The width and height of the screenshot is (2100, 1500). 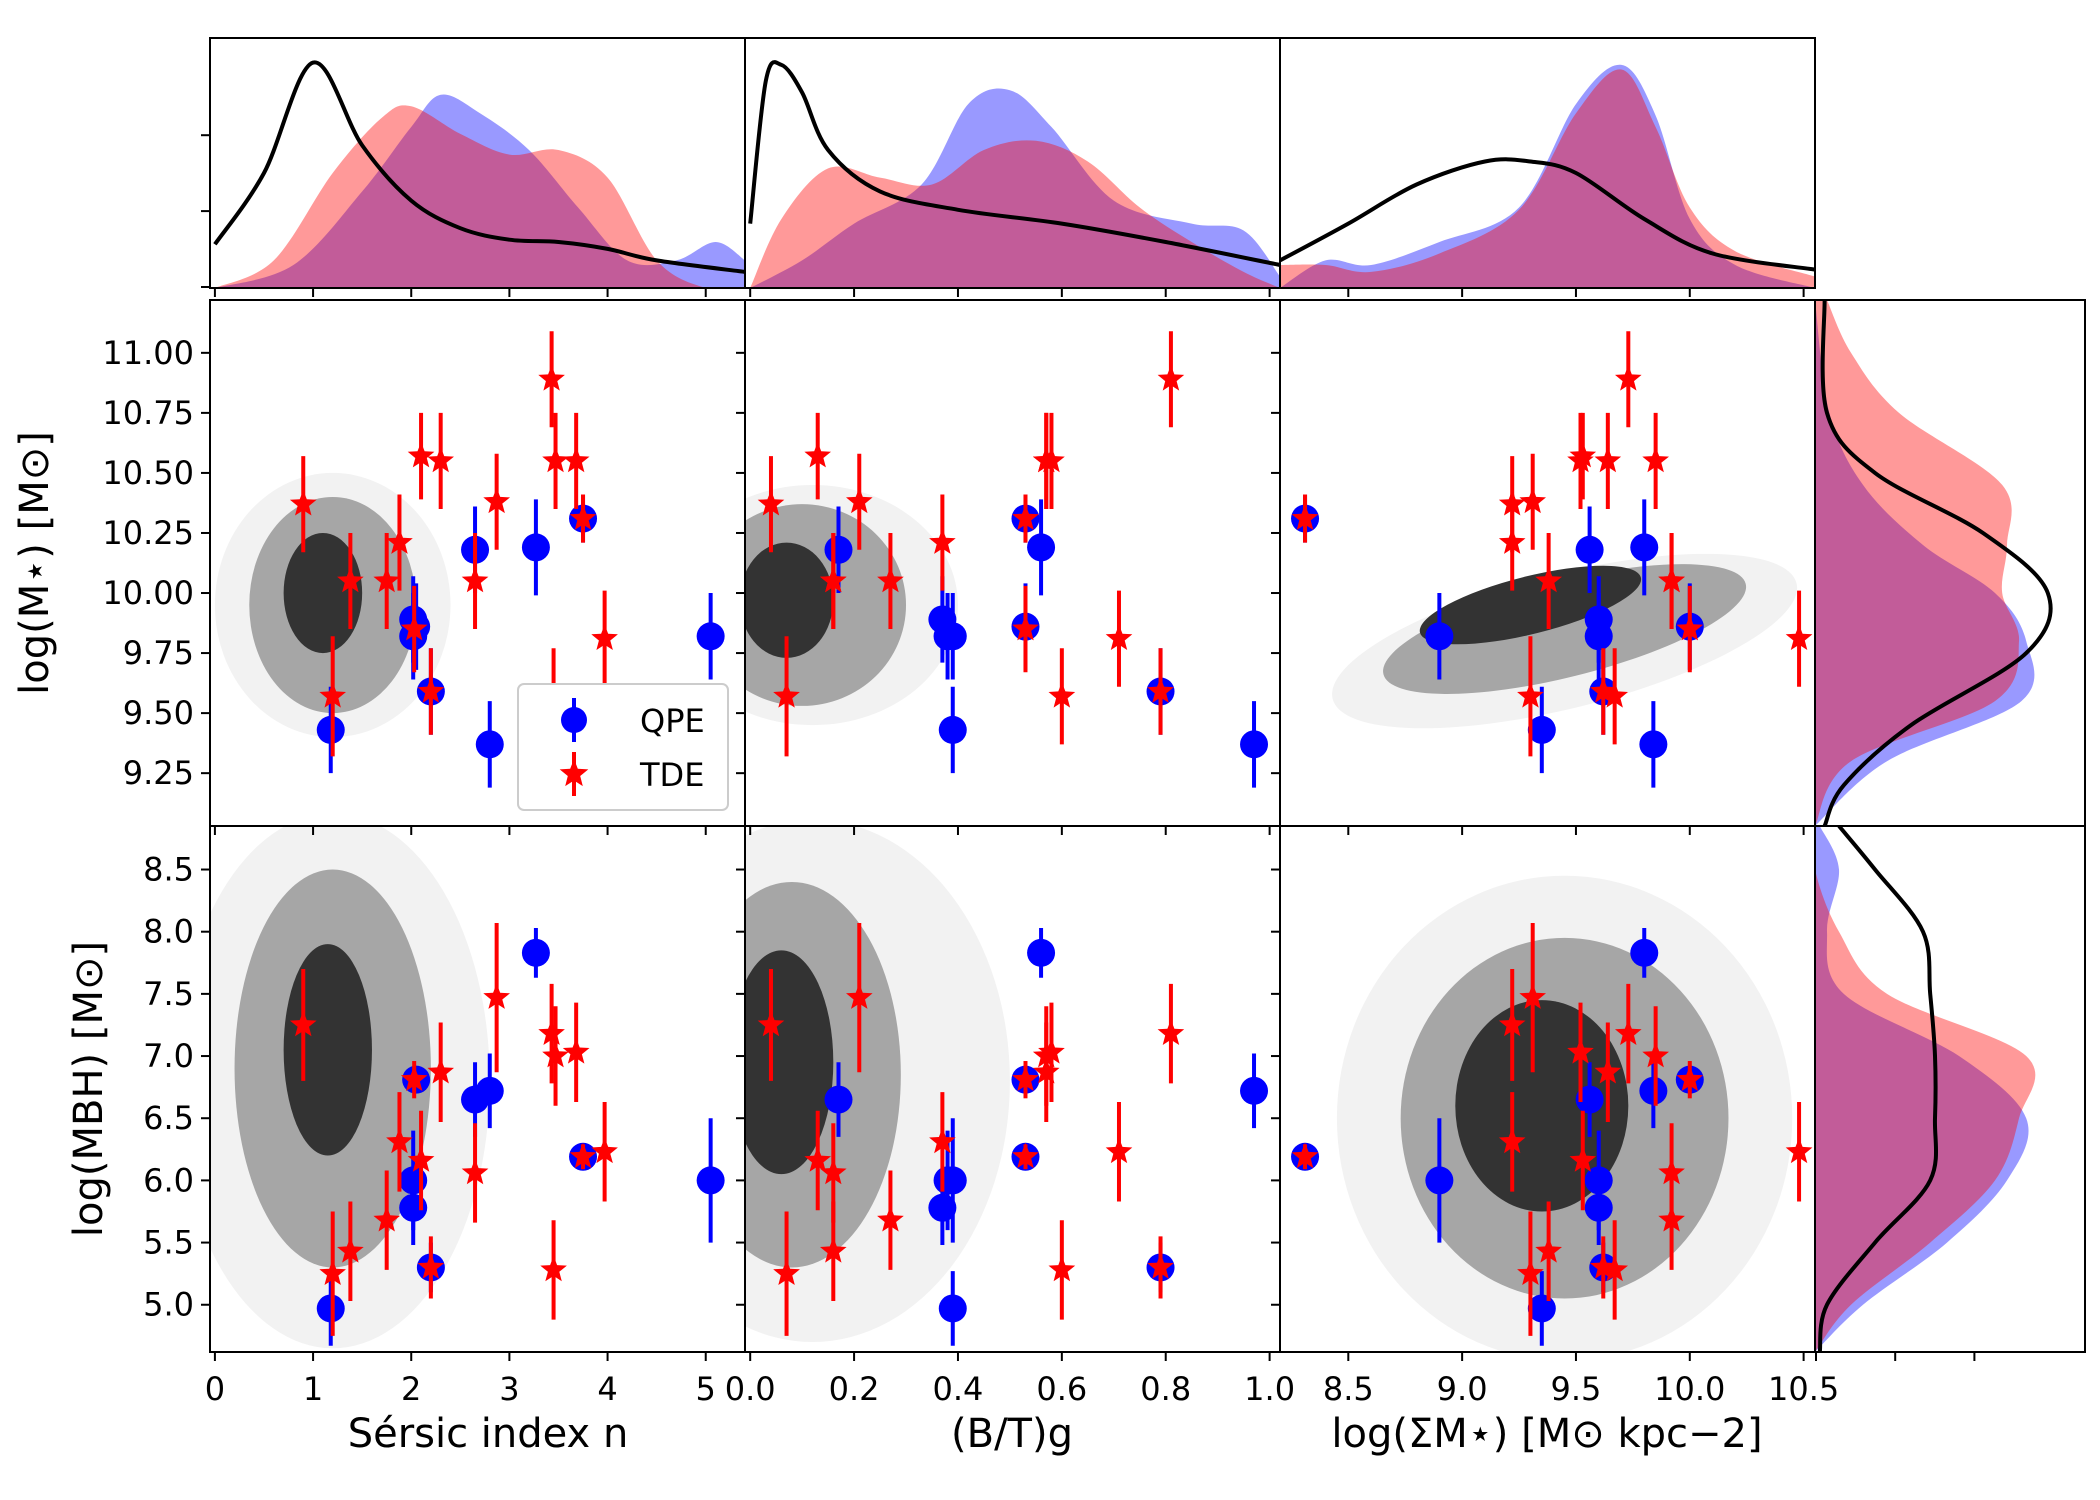 I want to click on tde-point-7-mstar-vs-bt, so click(x=833, y=581).